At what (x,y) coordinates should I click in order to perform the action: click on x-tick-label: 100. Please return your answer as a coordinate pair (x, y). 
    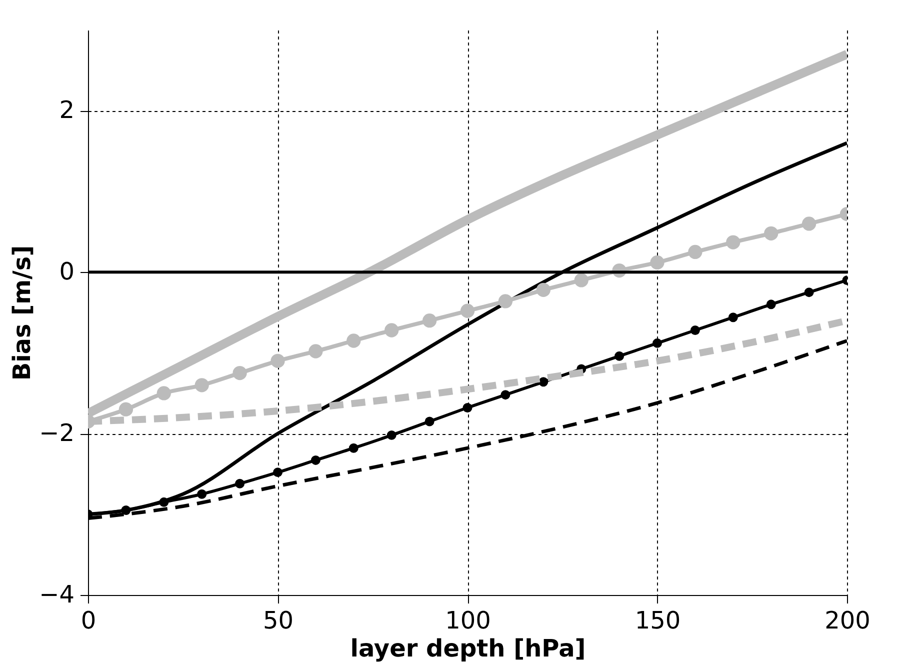
    Looking at the image, I should click on (468, 620).